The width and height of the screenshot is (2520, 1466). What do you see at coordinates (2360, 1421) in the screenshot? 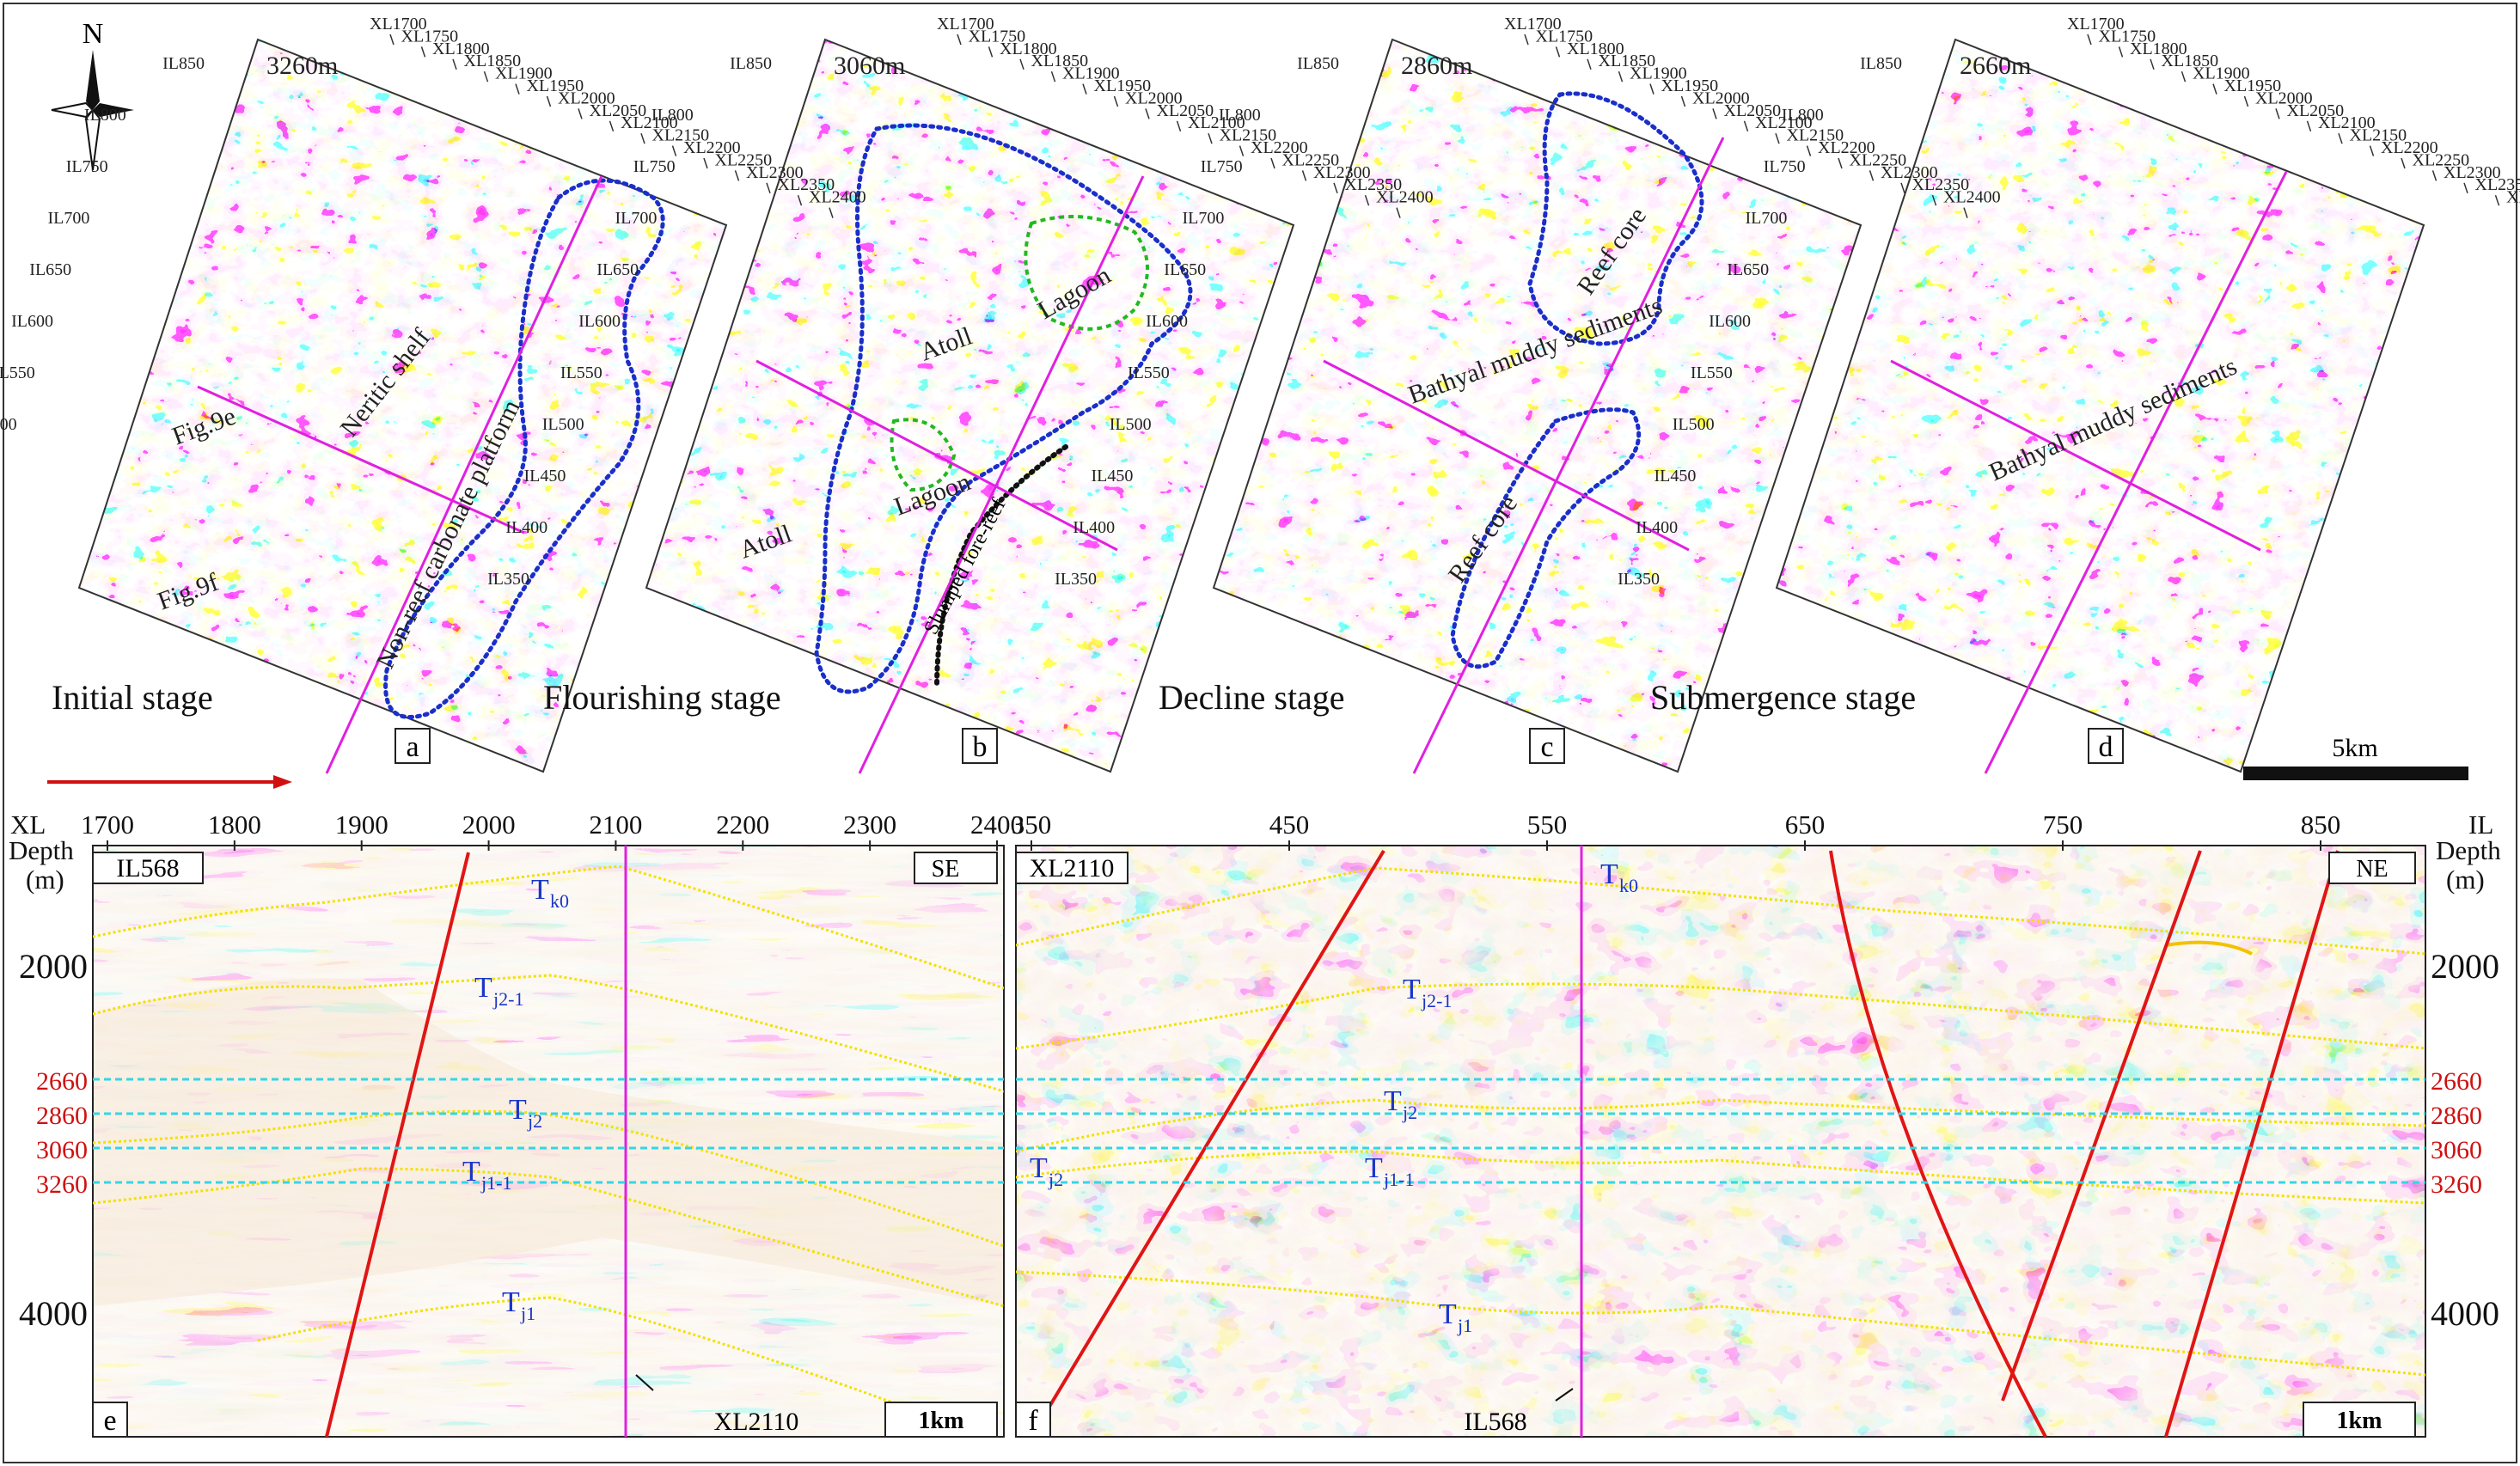
I see `section-f-scale: 1km` at bounding box center [2360, 1421].